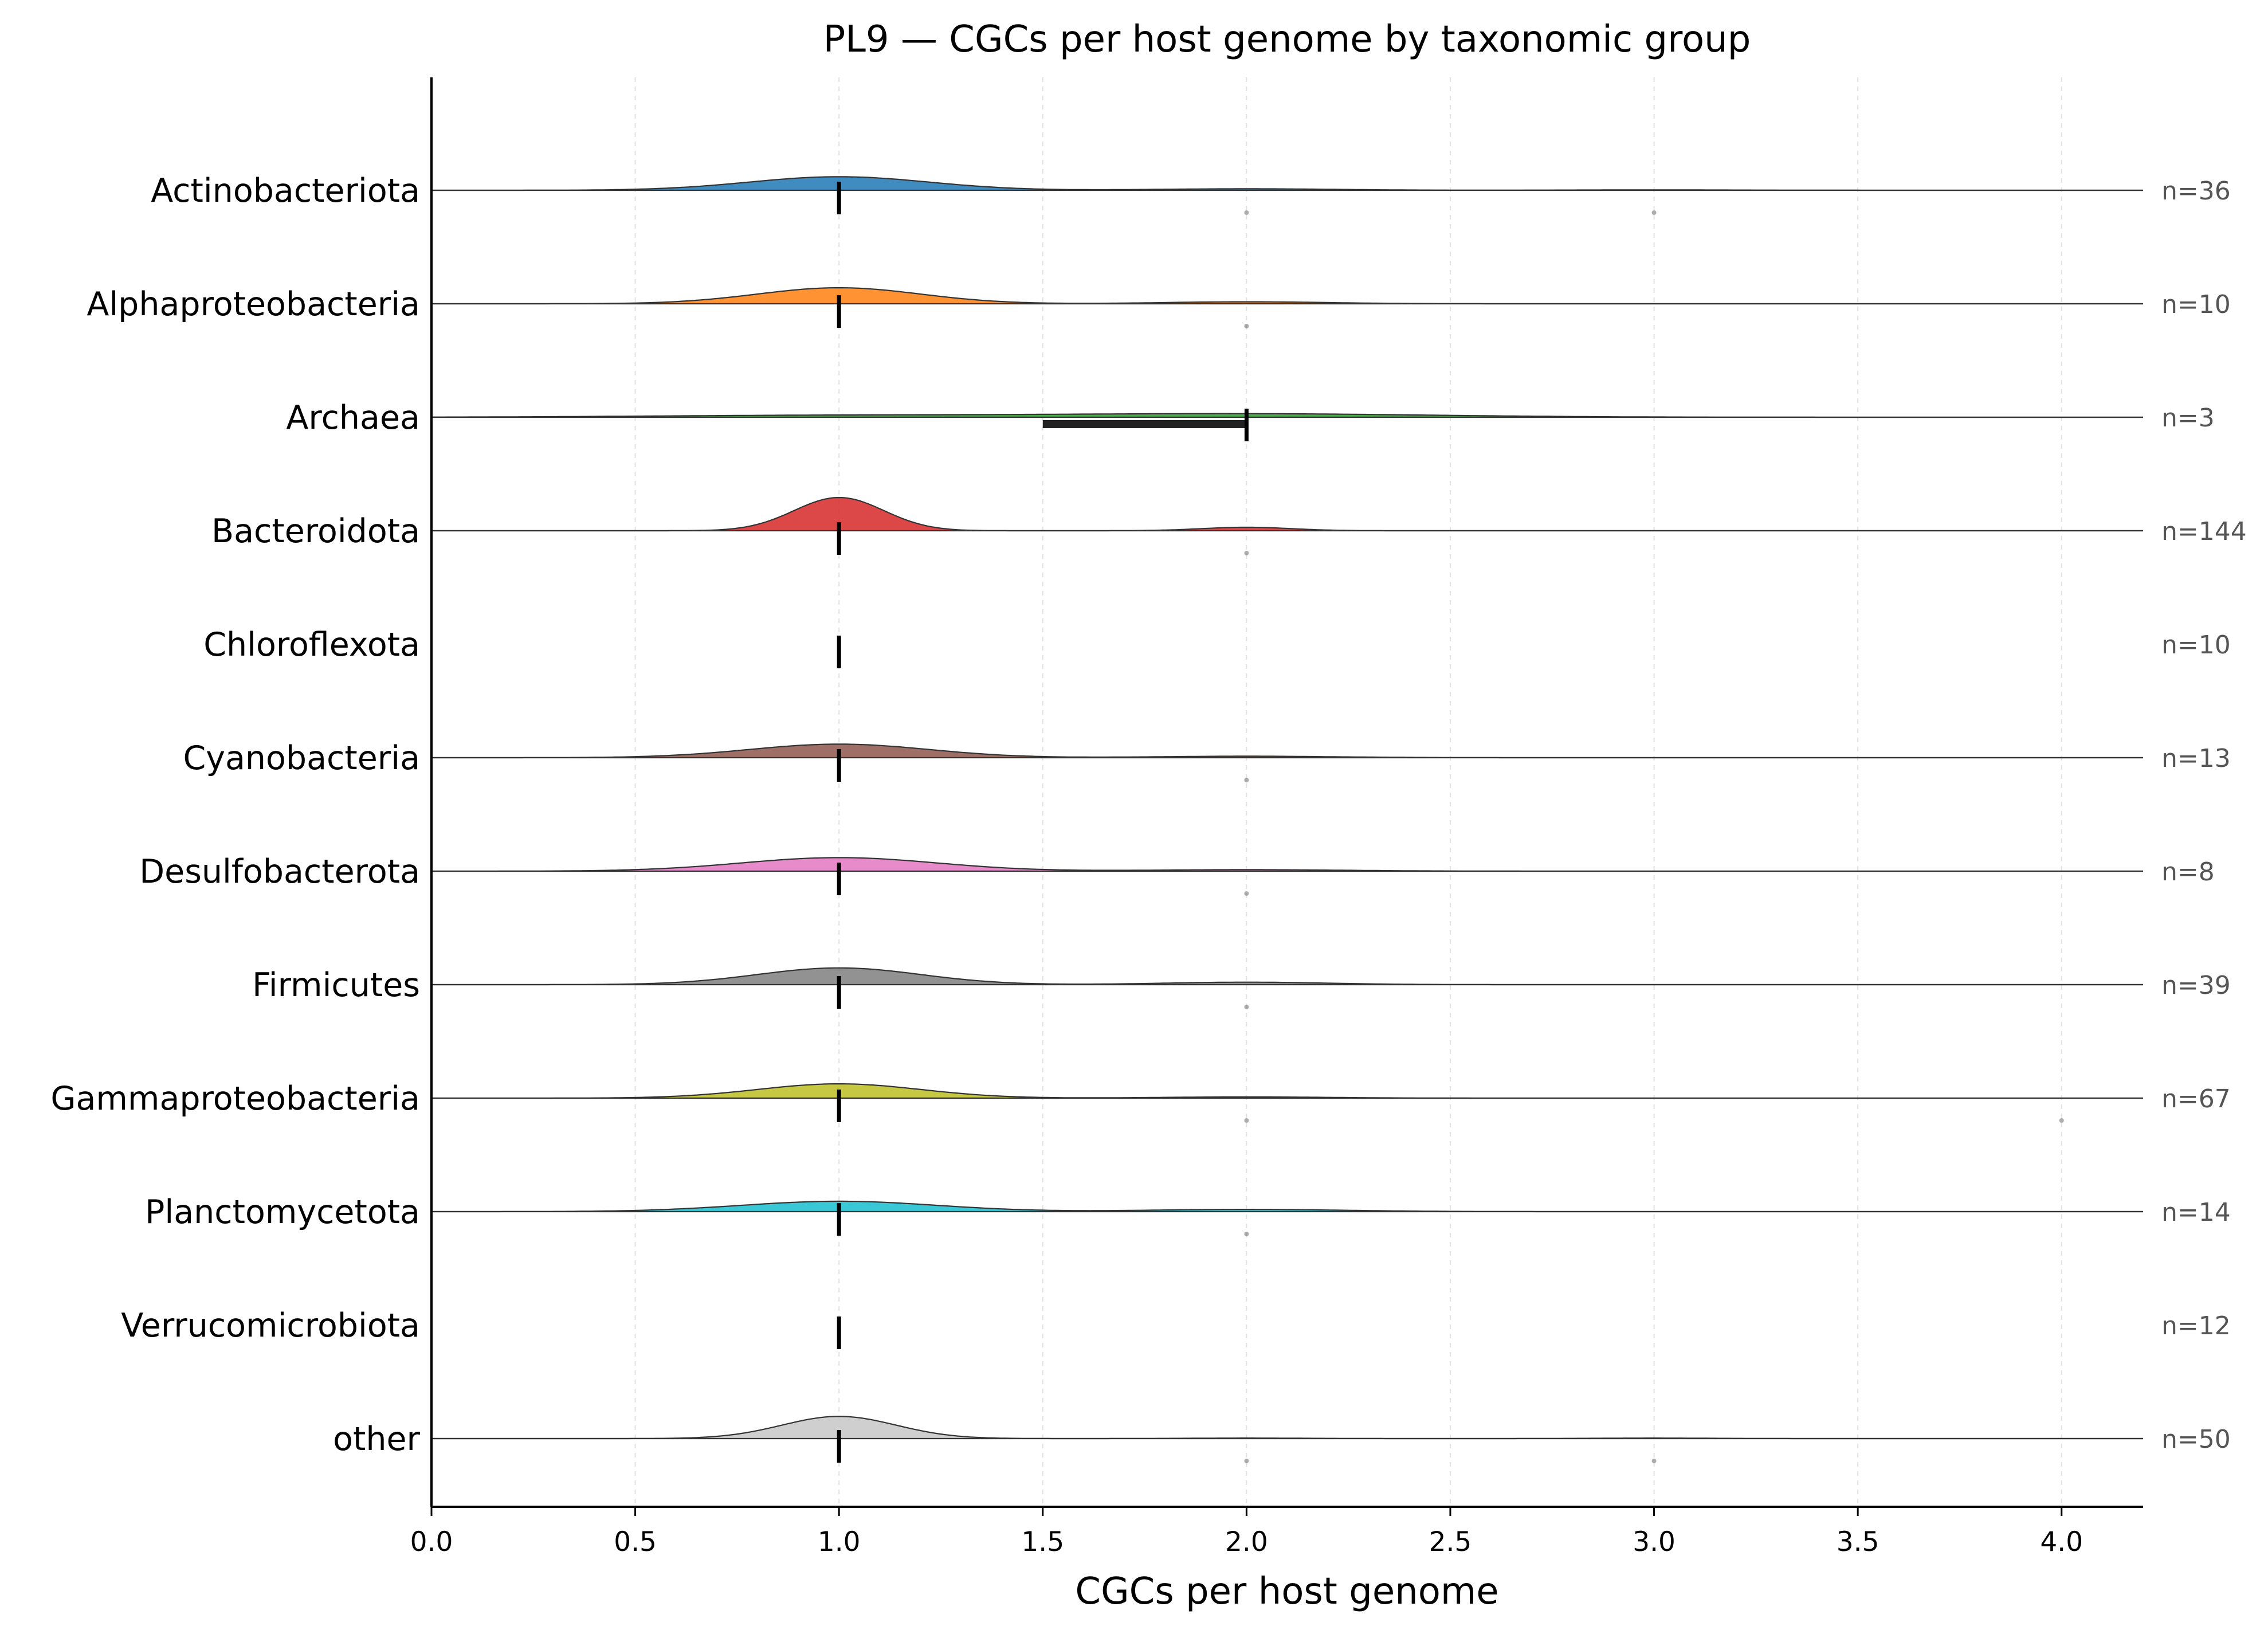 Image resolution: width=2268 pixels, height=1626 pixels. Describe the element at coordinates (431, 1542) in the screenshot. I see `x-tick-label: 0.0` at that location.